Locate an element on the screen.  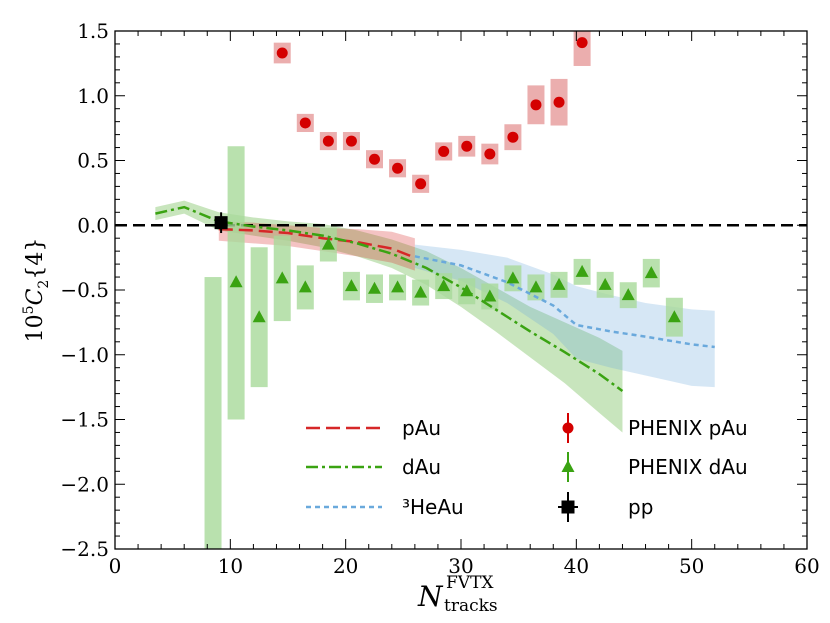
x-tick-labels: 0 10 20 30 40 50 60 is located at coordinates (464, 566).